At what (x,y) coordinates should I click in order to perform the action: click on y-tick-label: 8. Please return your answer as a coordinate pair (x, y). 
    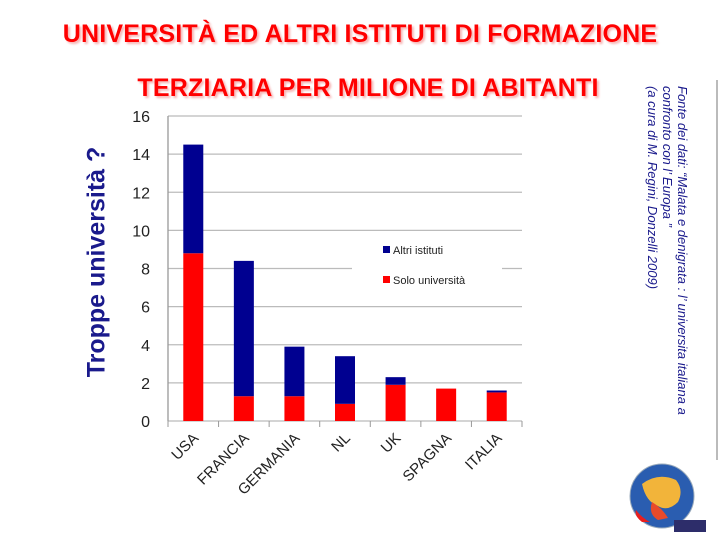
    Looking at the image, I should click on (145, 270).